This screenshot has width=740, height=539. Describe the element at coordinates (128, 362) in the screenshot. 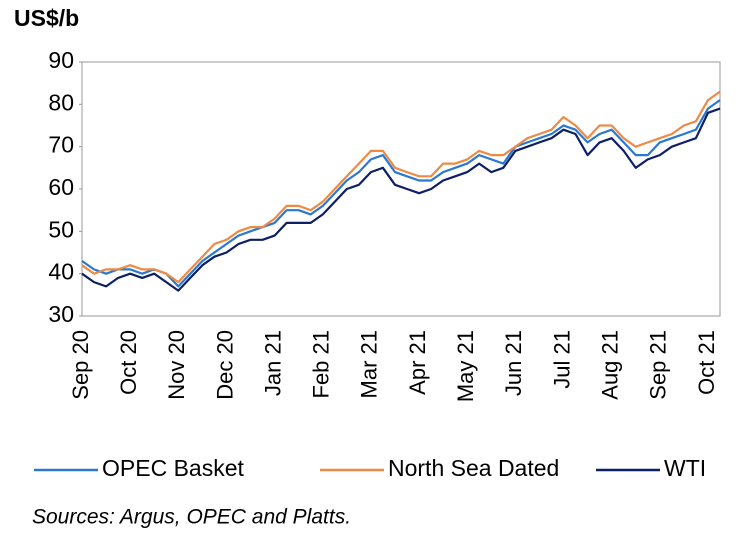

I see `x-tick-label: Oct 20` at that location.